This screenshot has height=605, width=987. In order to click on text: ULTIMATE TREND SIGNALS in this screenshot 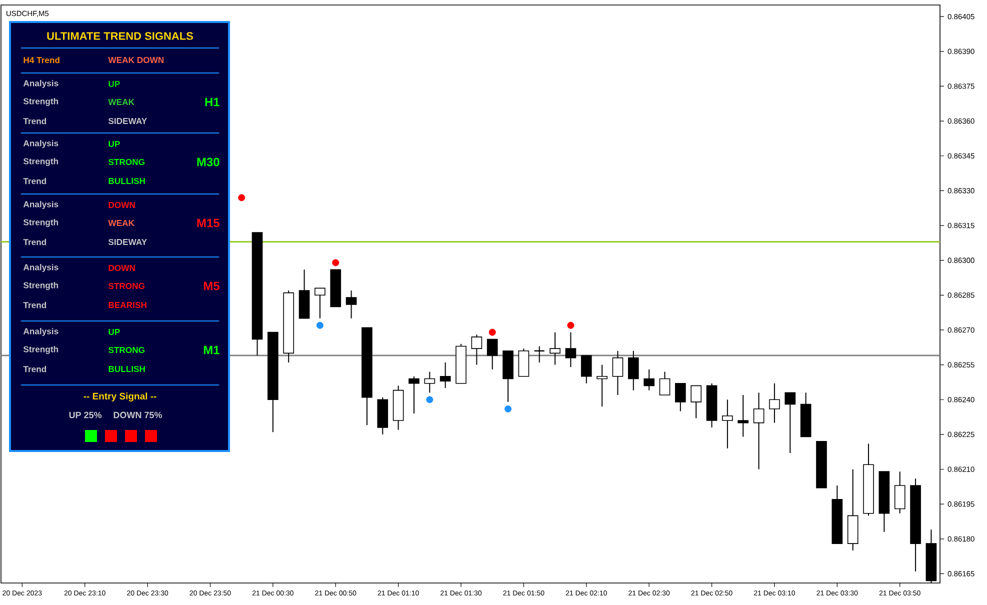, I will do `click(120, 36)`.